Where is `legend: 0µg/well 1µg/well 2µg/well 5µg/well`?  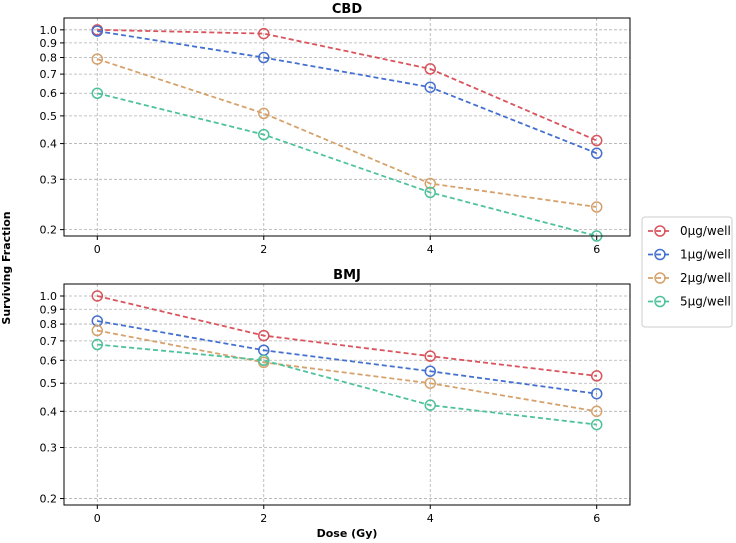
legend: 0µg/well 1µg/well 2µg/well 5µg/well is located at coordinates (687, 272).